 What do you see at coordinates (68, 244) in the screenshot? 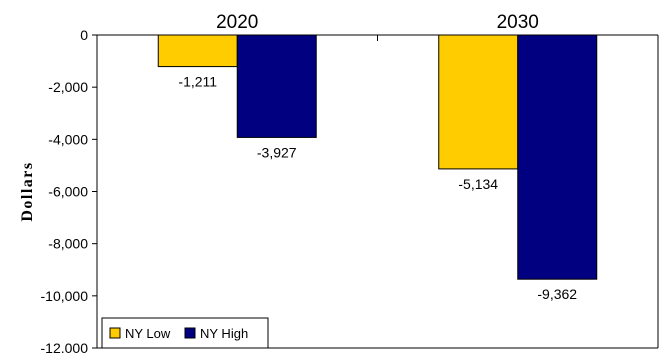
I see `y-tick-label: -8,000` at bounding box center [68, 244].